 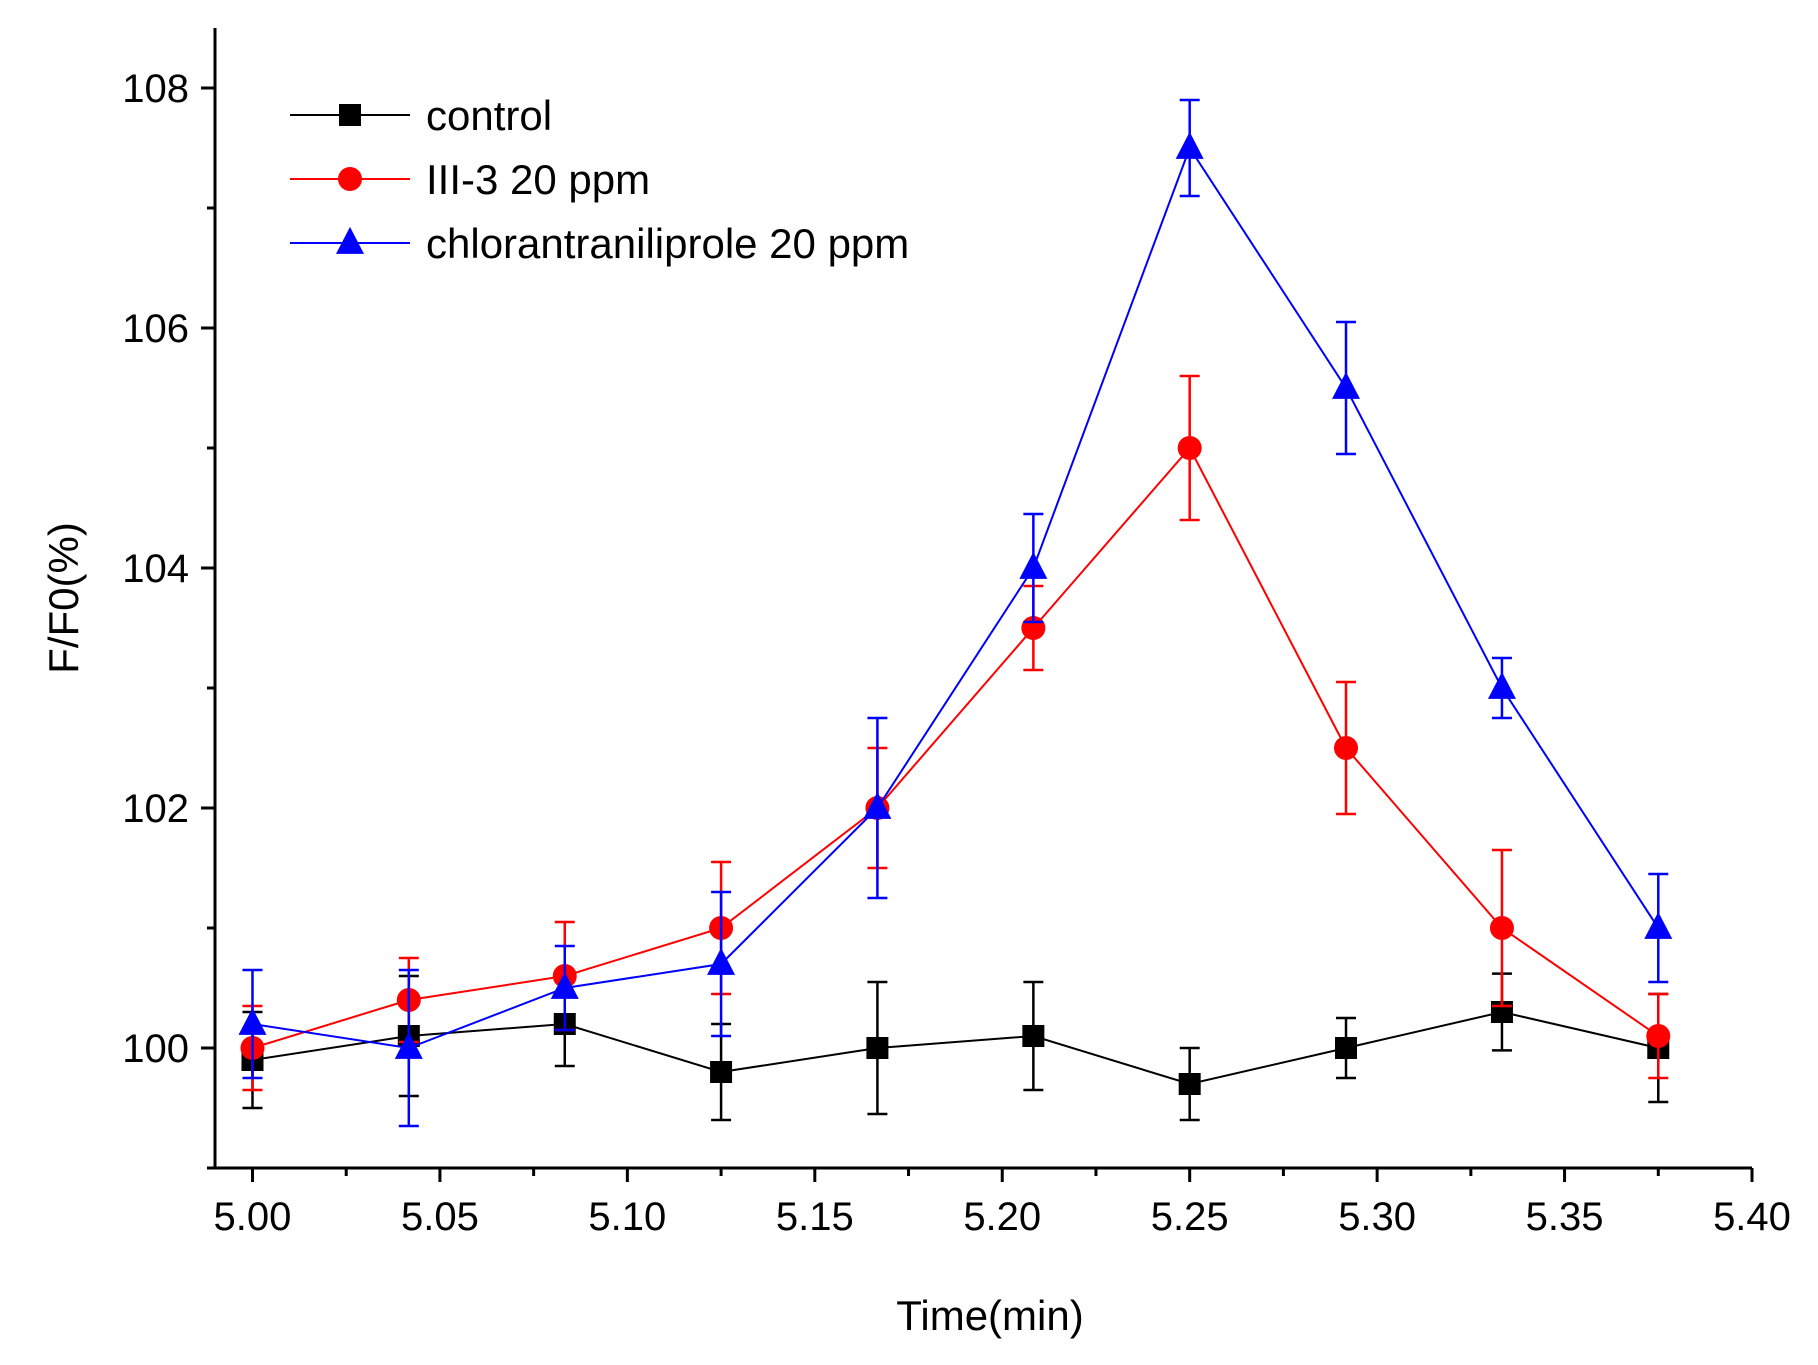 What do you see at coordinates (155, 569) in the screenshot?
I see `y-tick-label: 104` at bounding box center [155, 569].